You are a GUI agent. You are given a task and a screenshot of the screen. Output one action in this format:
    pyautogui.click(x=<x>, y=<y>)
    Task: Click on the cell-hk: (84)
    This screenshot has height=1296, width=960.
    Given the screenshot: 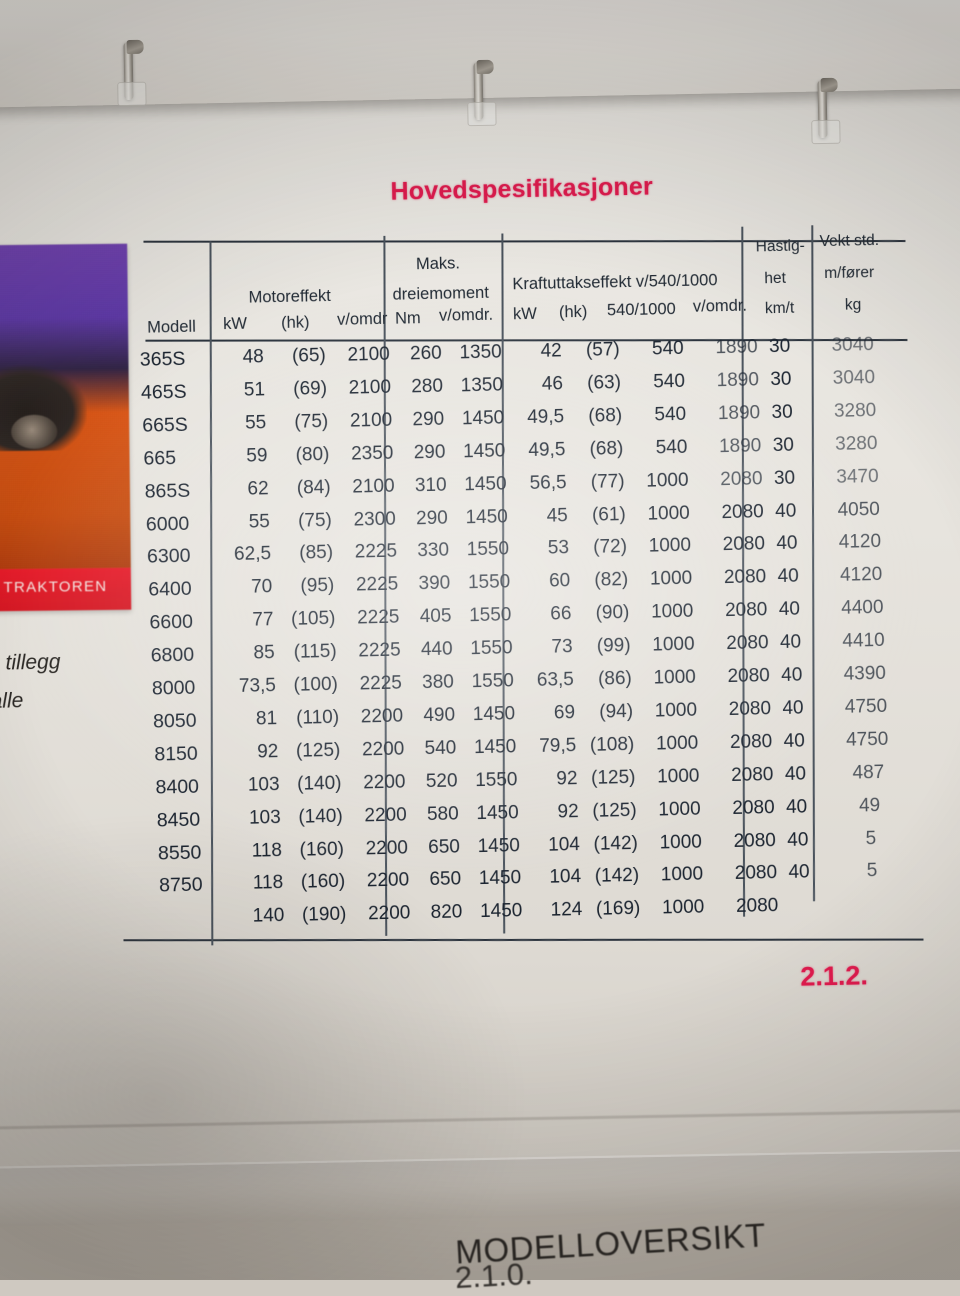 What is the action you would take?
    pyautogui.click(x=313, y=487)
    